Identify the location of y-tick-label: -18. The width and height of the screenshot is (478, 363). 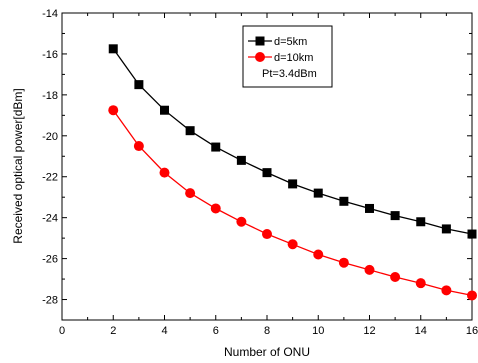
(50, 96).